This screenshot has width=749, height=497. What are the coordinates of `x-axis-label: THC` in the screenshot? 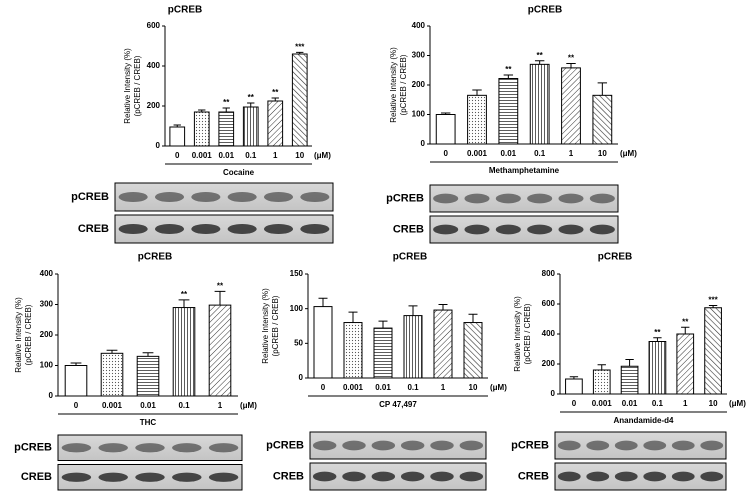 It's located at (148, 422).